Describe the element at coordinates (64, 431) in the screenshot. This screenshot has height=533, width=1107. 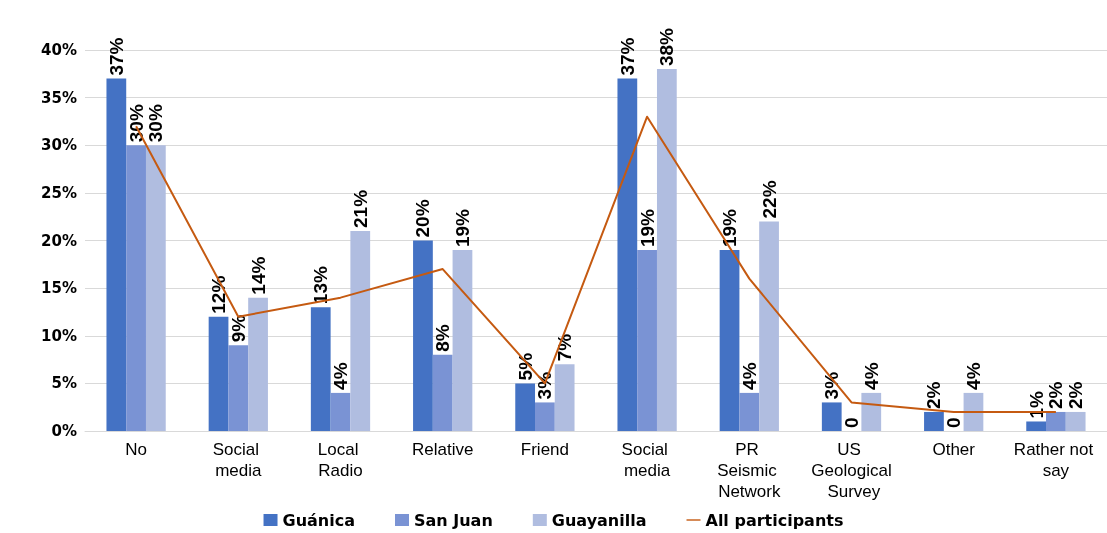
I see `y-tick-label: 0%` at that location.